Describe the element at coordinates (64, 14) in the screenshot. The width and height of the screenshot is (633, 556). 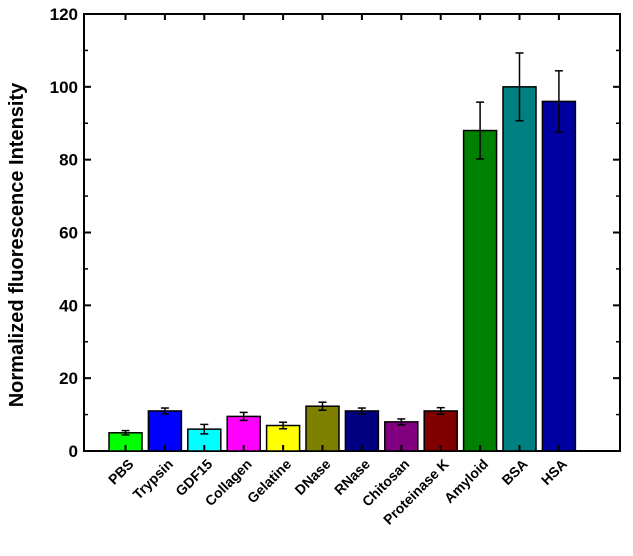
I see `y-tick-label: 120` at that location.